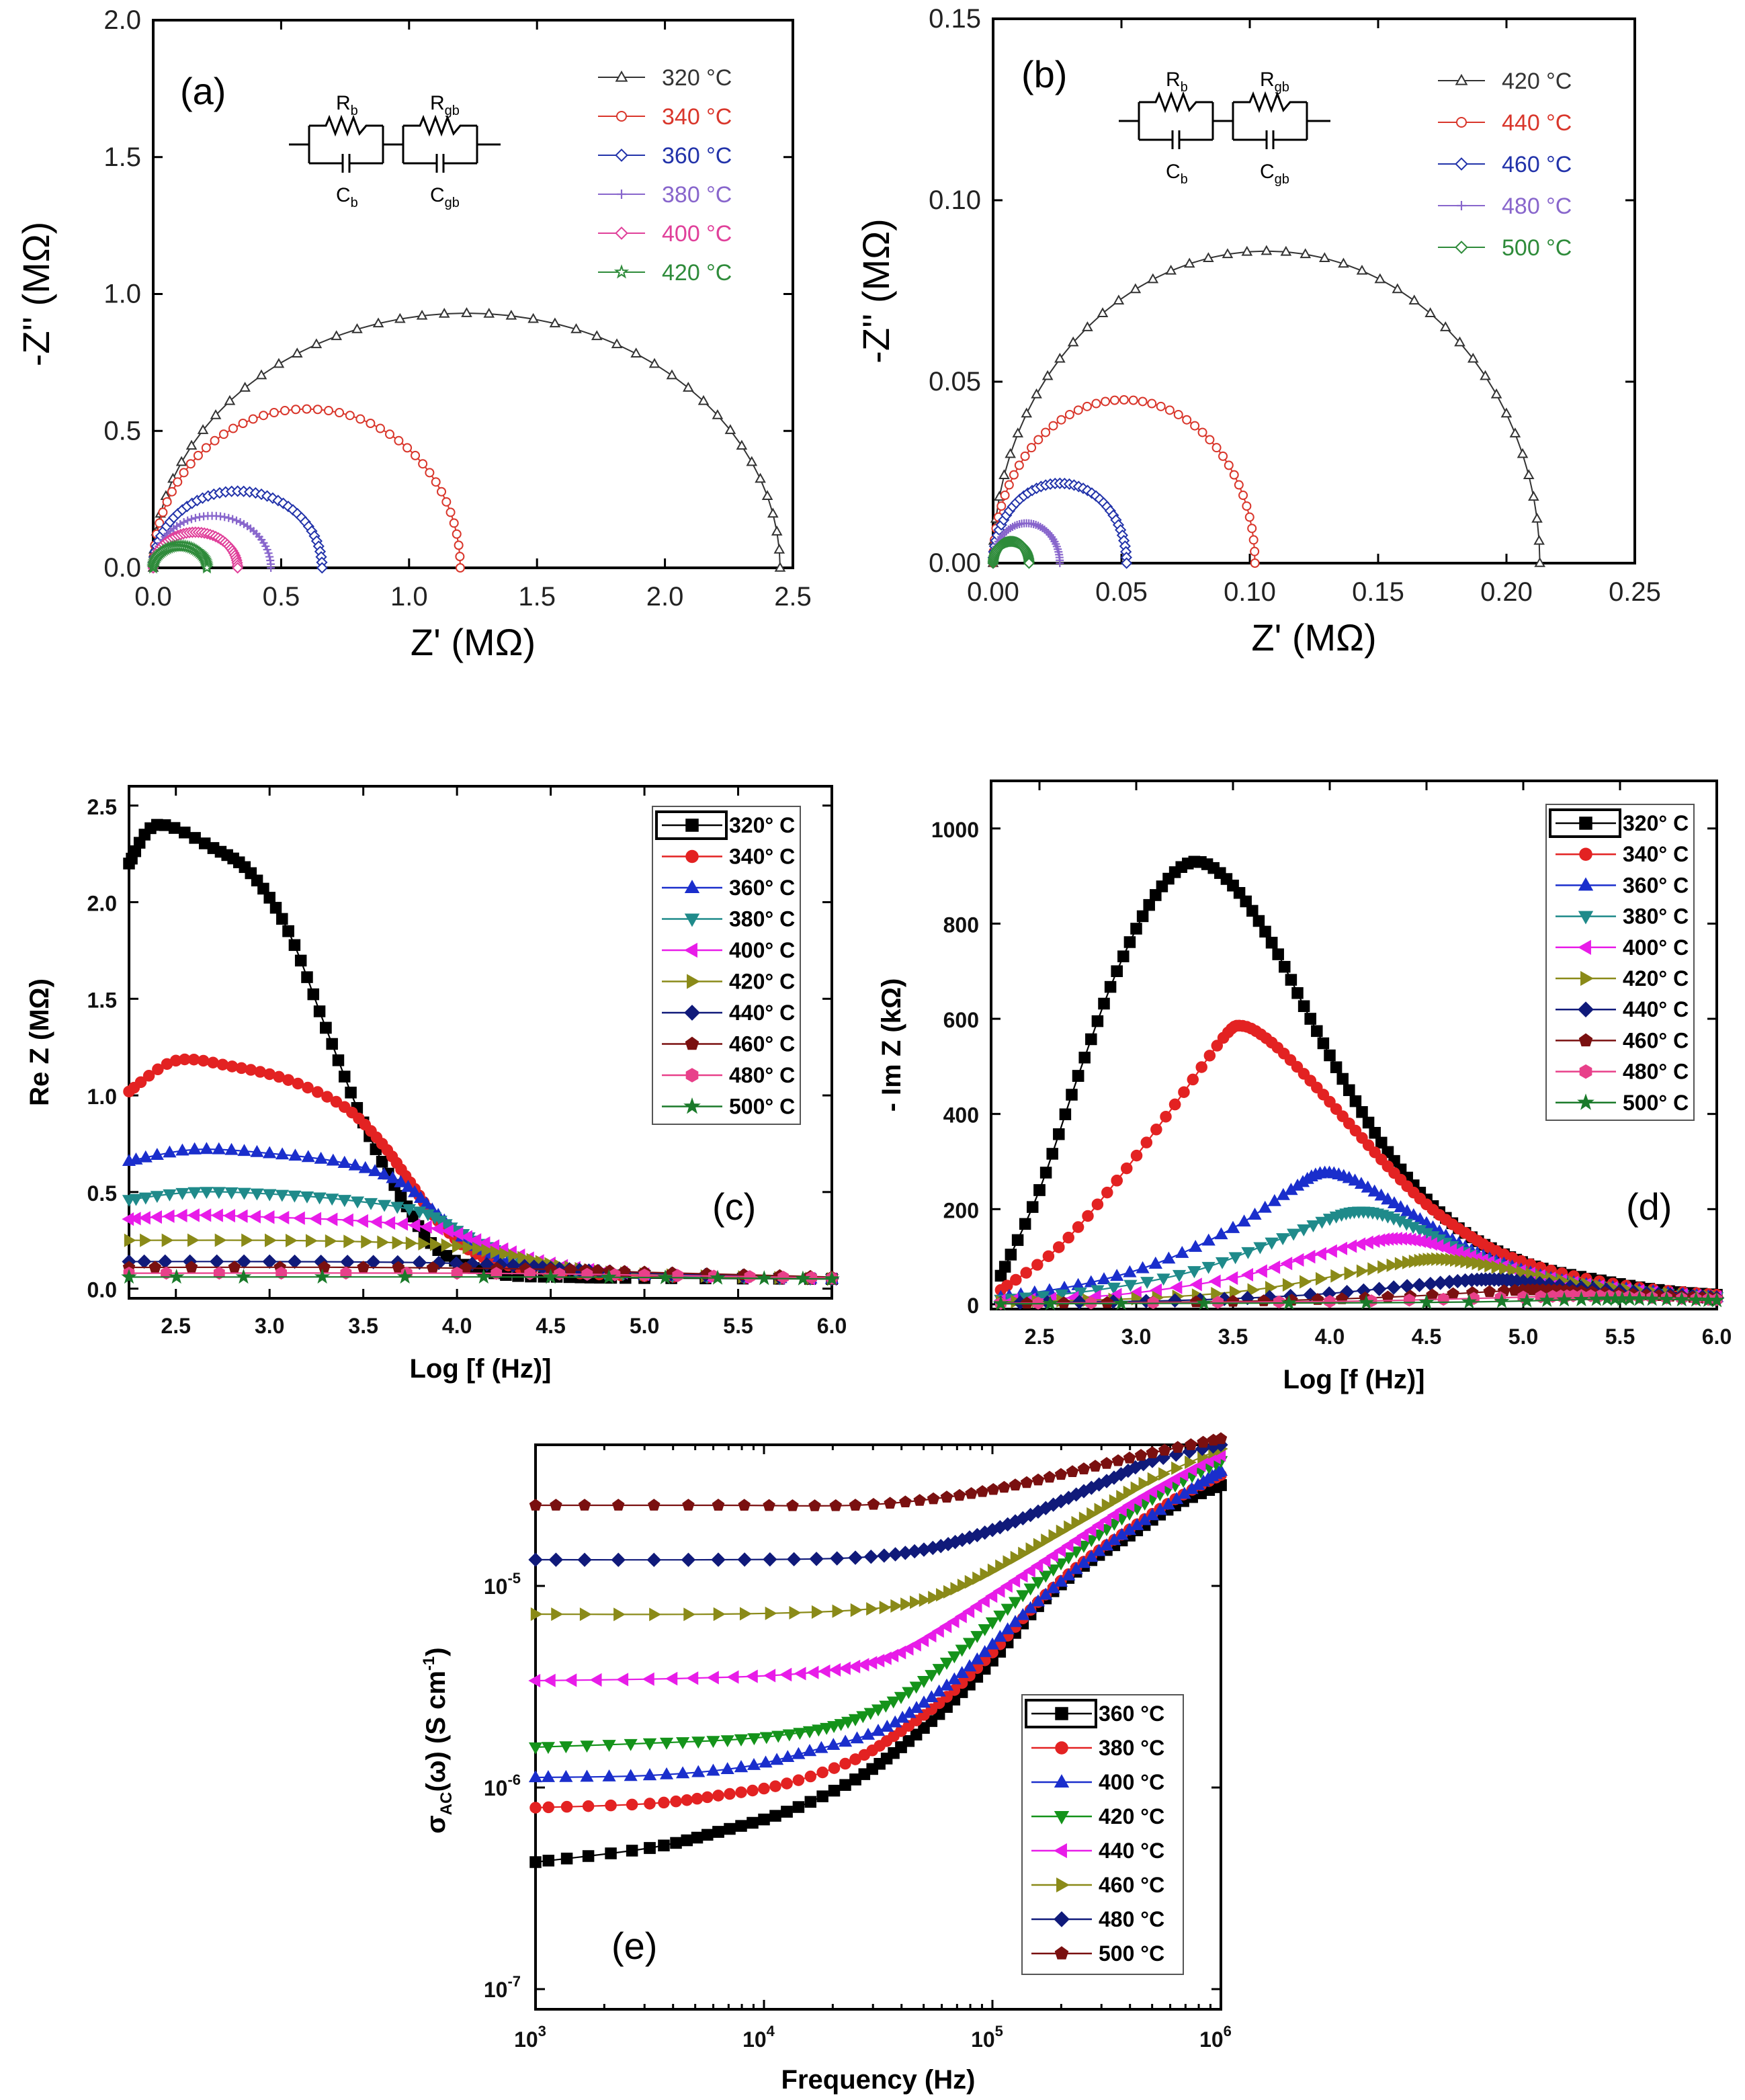 This screenshot has height=2100, width=1745. What do you see at coordinates (1132, 1954) in the screenshot?
I see `legend-label: 500 °C` at bounding box center [1132, 1954].